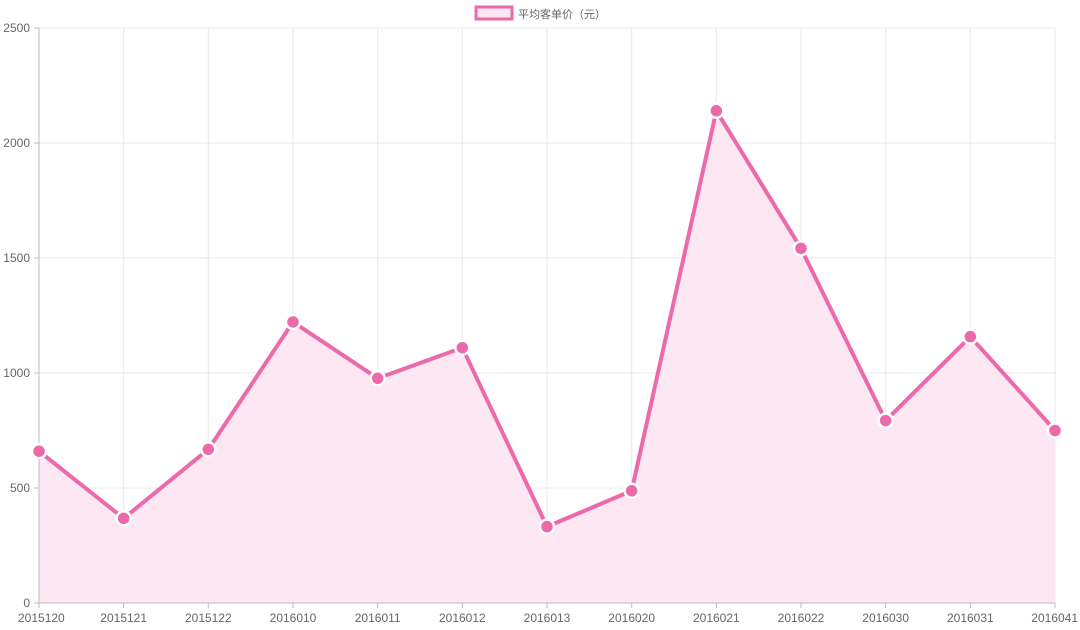  I want to click on legend: 平均客单价（元）, so click(540, 13).